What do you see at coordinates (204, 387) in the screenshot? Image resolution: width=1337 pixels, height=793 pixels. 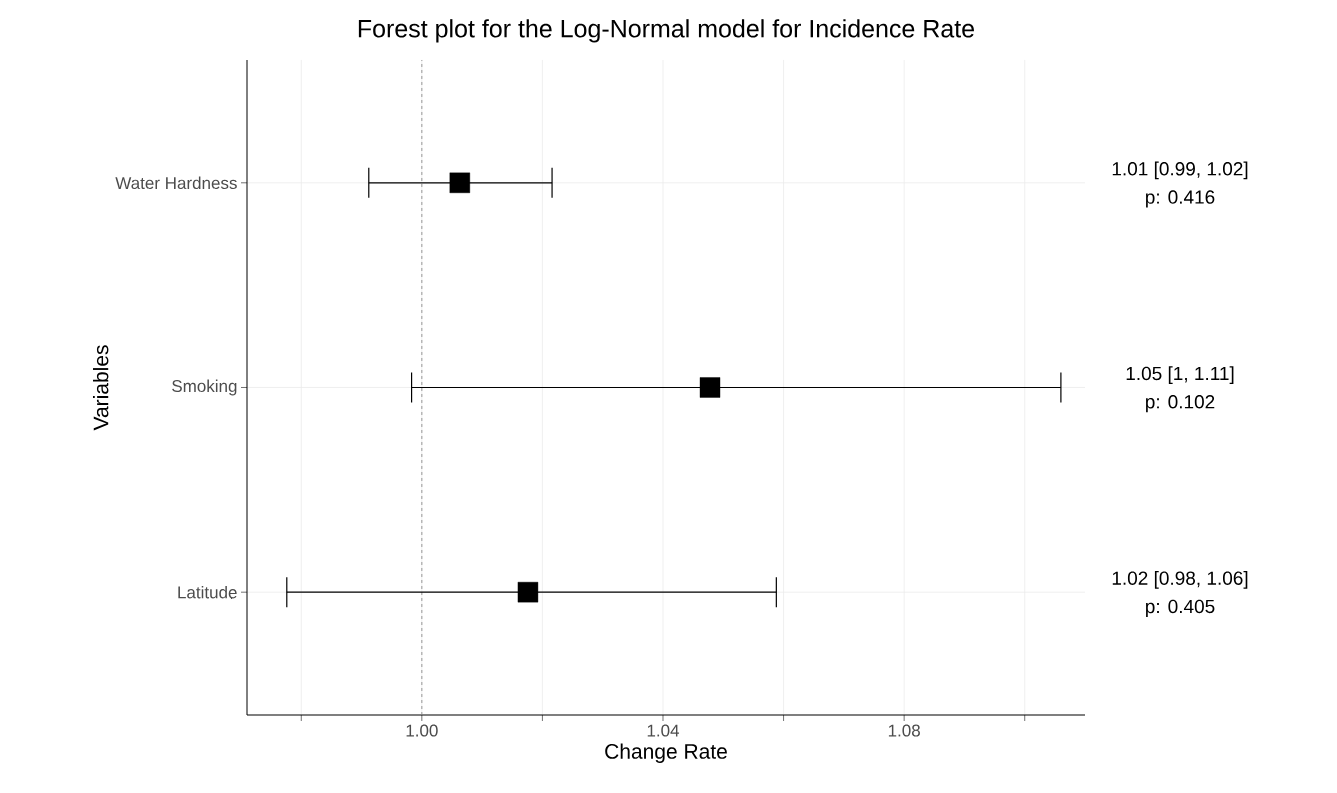 I see `y-tick-label: Smoking` at bounding box center [204, 387].